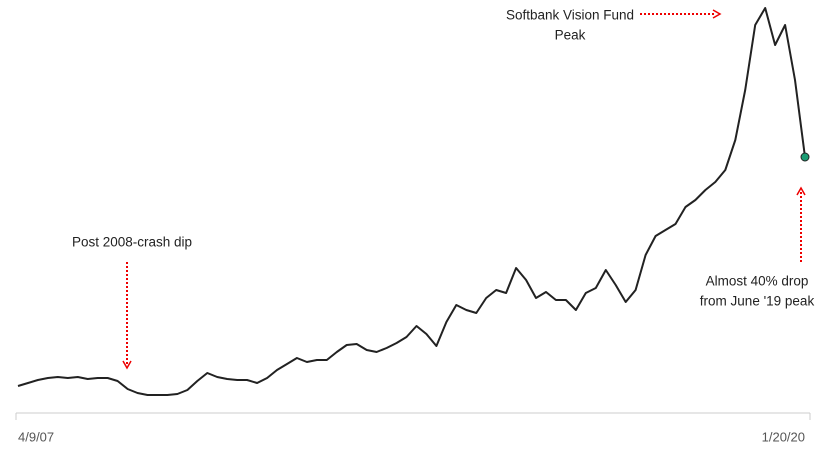  Describe the element at coordinates (570, 15) in the screenshot. I see `annotation: Softbank Vision Fund` at that location.